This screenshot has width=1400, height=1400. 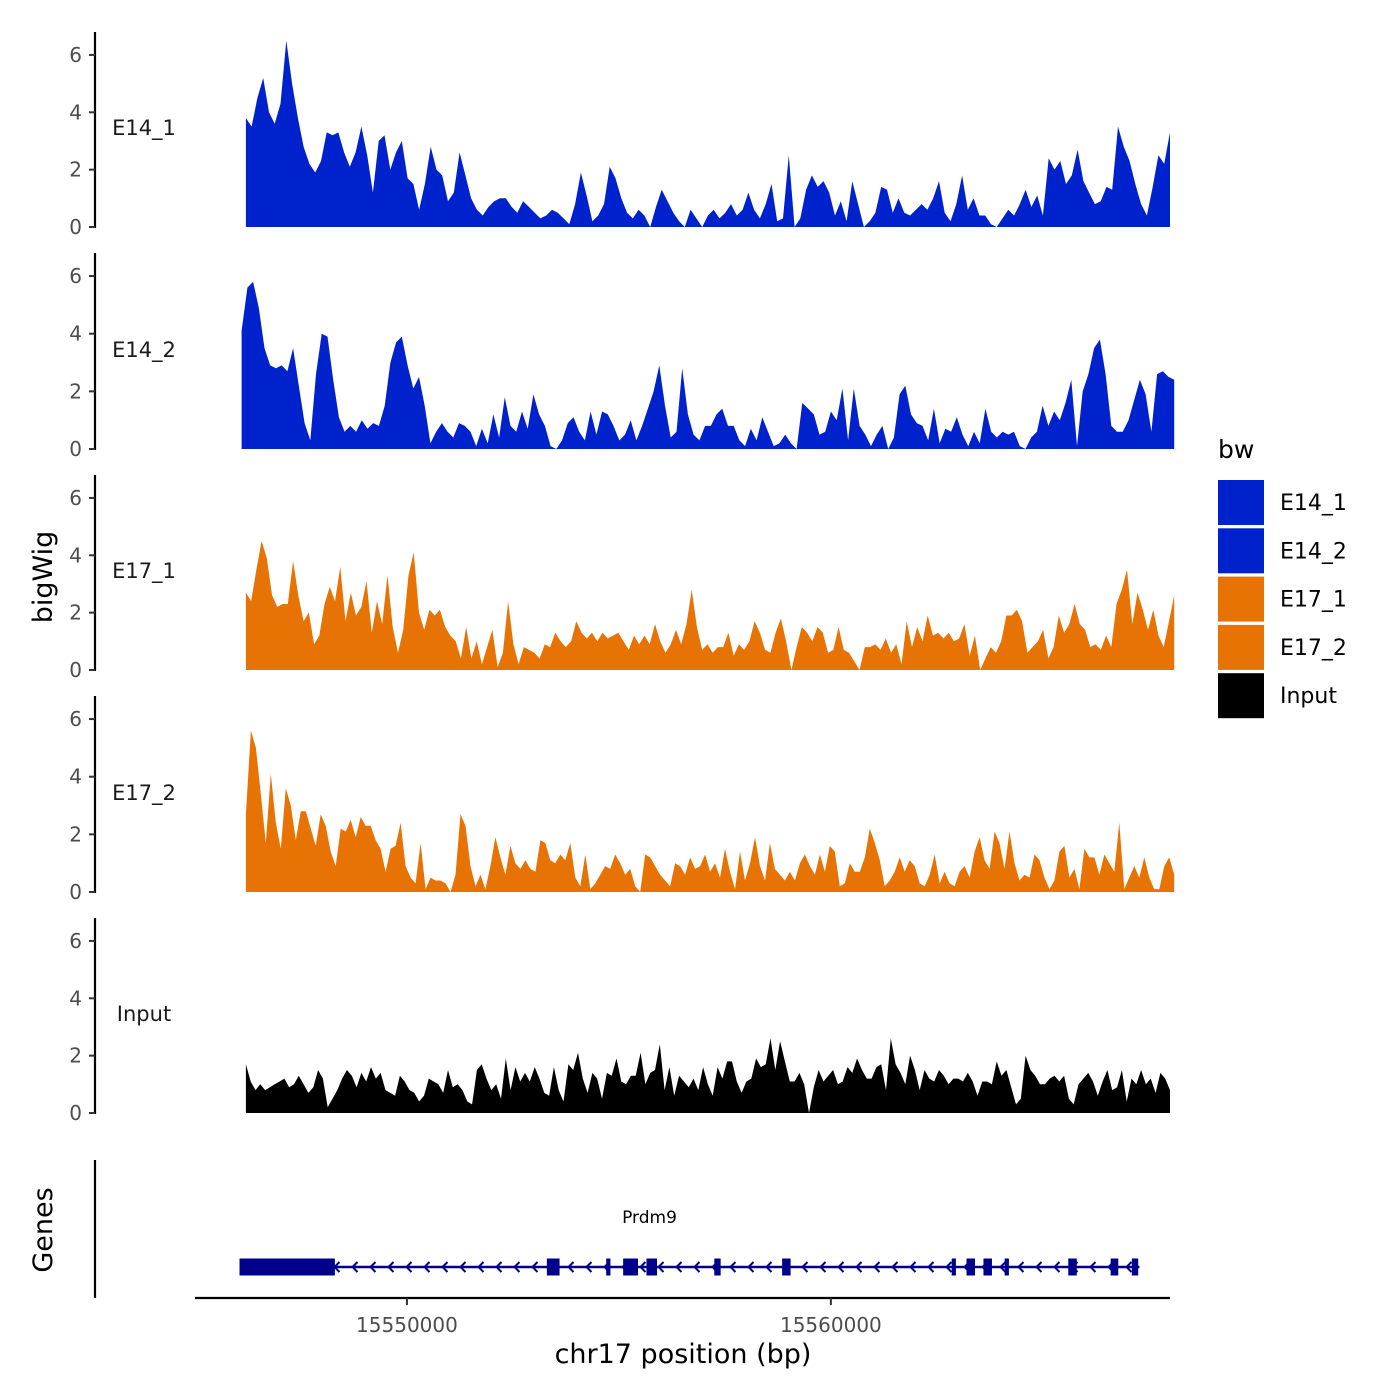 What do you see at coordinates (831, 1325) in the screenshot?
I see `x-tick-label: 15560000` at bounding box center [831, 1325].